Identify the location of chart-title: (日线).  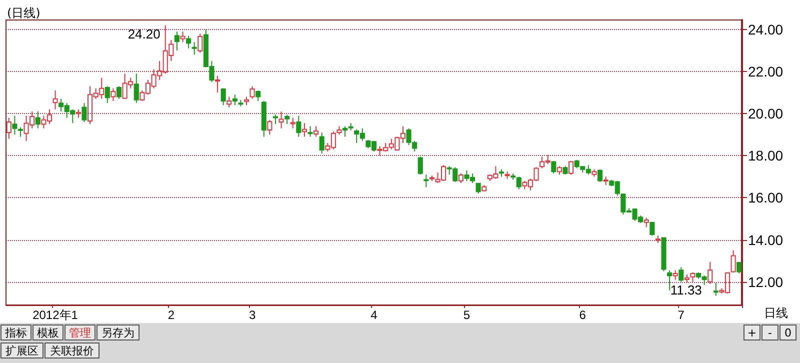
(23, 13).